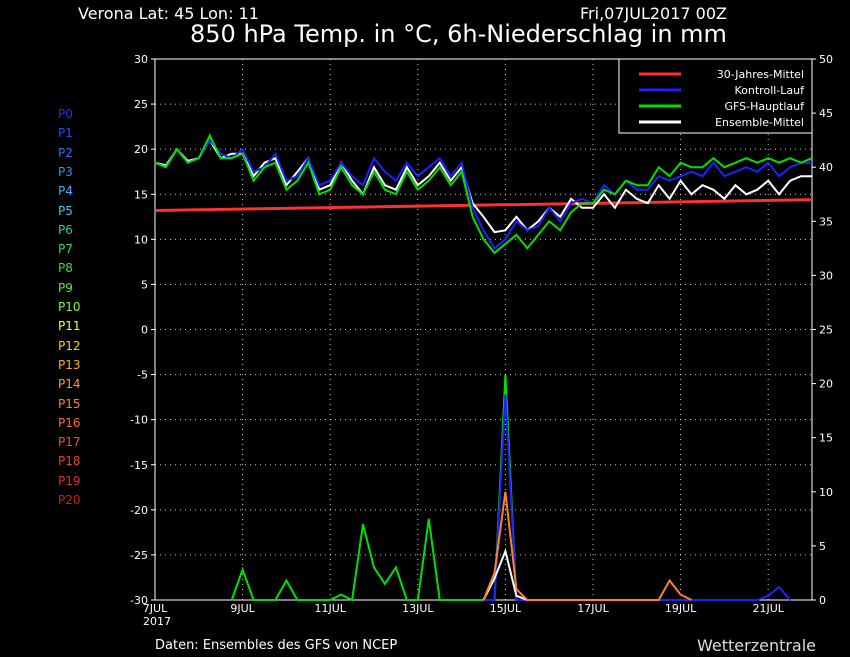 The height and width of the screenshot is (657, 850). Describe the element at coordinates (764, 106) in the screenshot. I see `legend-label: GFS-Hauptlauf` at that location.